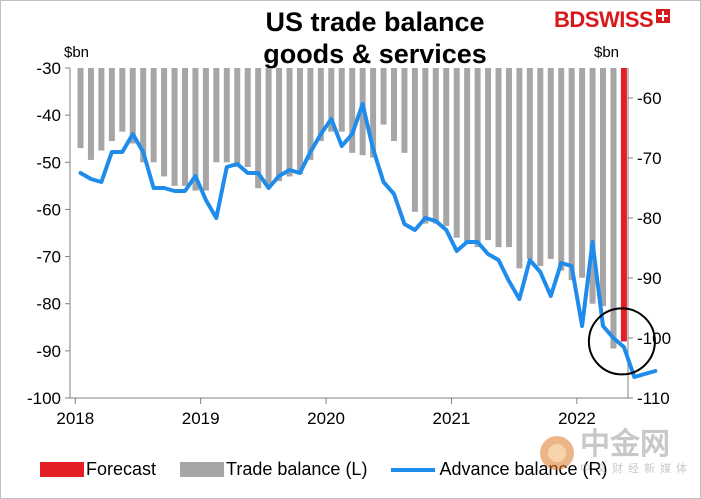 This screenshot has height=499, width=701. What do you see at coordinates (625, 444) in the screenshot?
I see `watermark-main-text: 中金网` at bounding box center [625, 444].